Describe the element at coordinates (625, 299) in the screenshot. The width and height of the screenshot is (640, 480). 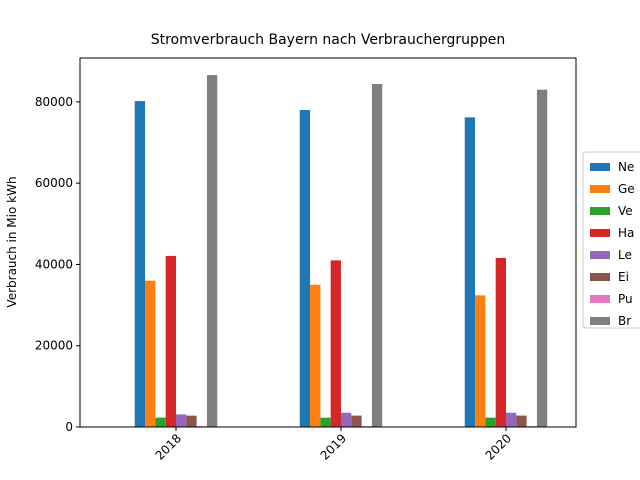
I see `legend-label: Pu` at that location.